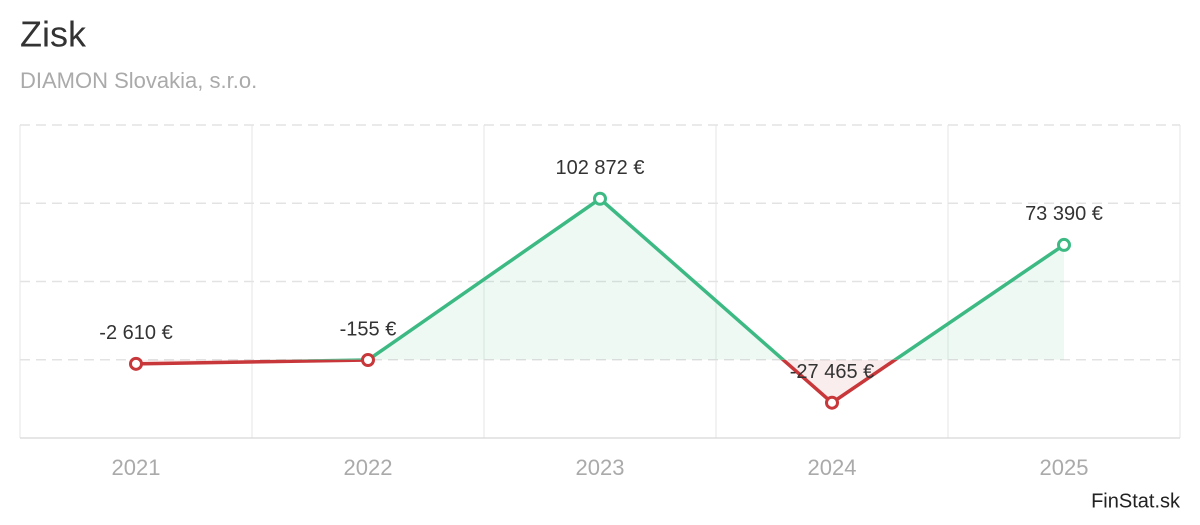 Image resolution: width=1200 pixels, height=525 pixels. Describe the element at coordinates (600, 168) in the screenshot. I see `data-label: 102 872 €` at that location.